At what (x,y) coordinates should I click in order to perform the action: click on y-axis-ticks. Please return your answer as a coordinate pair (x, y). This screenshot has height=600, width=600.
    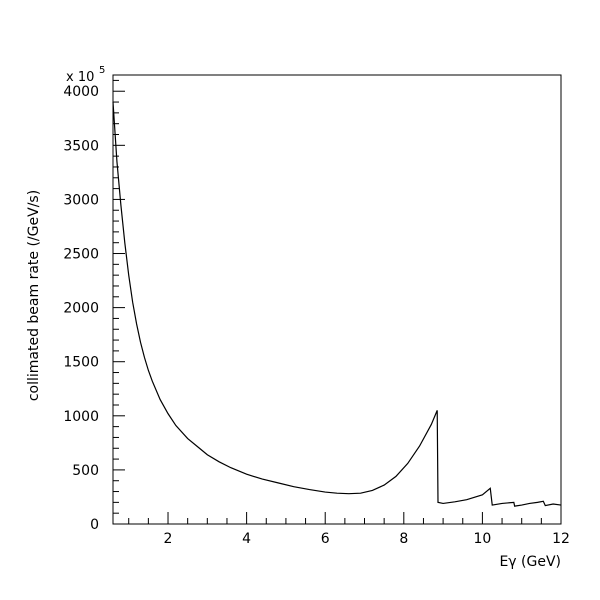
    Looking at the image, I should click on (119, 302).